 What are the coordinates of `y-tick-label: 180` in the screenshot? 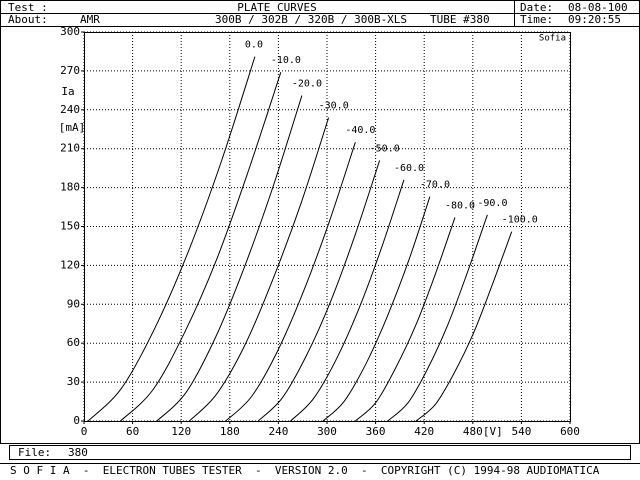 It's located at (70, 187).